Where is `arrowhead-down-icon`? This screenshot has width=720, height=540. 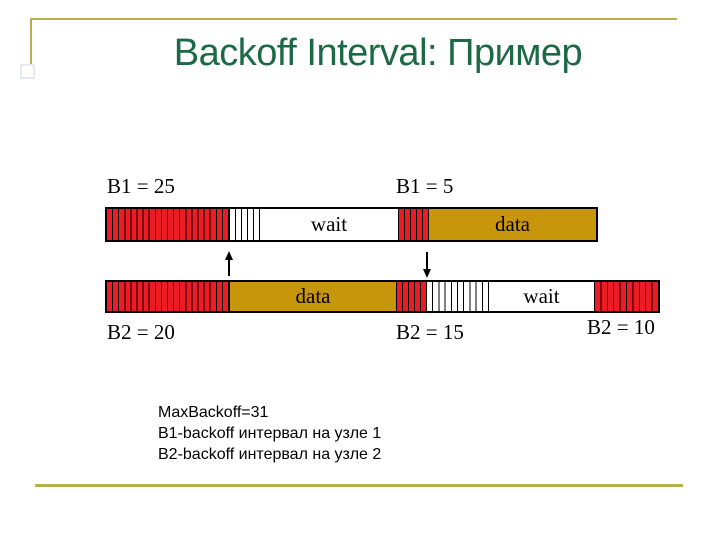 arrowhead-down-icon is located at coordinates (426, 273).